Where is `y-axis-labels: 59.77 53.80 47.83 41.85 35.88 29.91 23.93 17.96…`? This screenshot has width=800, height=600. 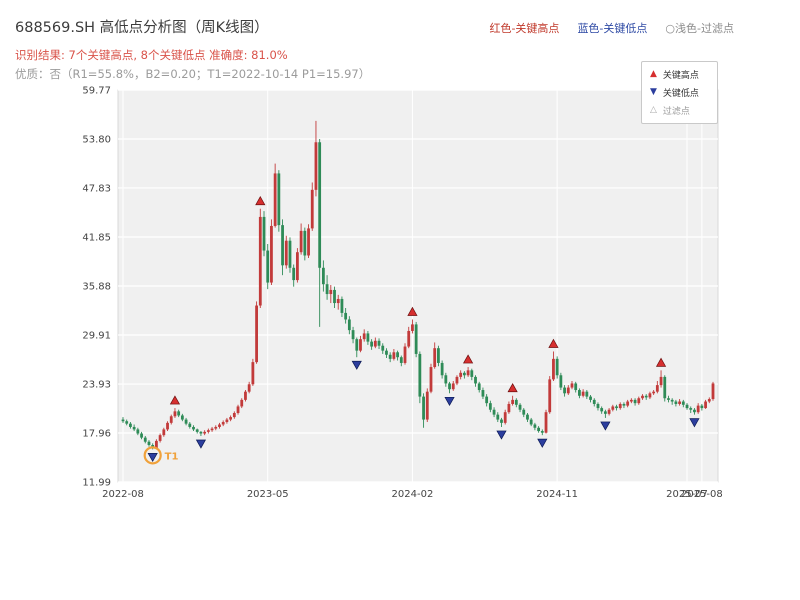 y-axis-labels: 59.77 53.80 47.83 41.85 35.88 29.91 23.93 17.96… is located at coordinates (96, 287).